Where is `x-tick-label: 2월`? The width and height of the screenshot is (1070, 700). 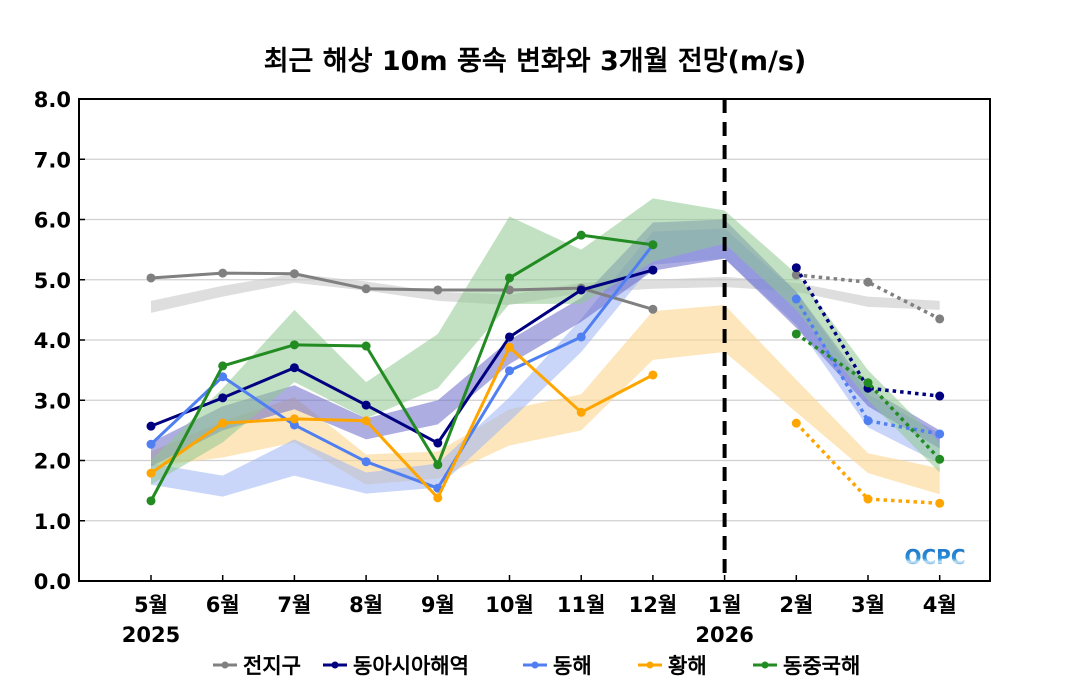 x-tick-label: 2월 is located at coordinates (796, 605).